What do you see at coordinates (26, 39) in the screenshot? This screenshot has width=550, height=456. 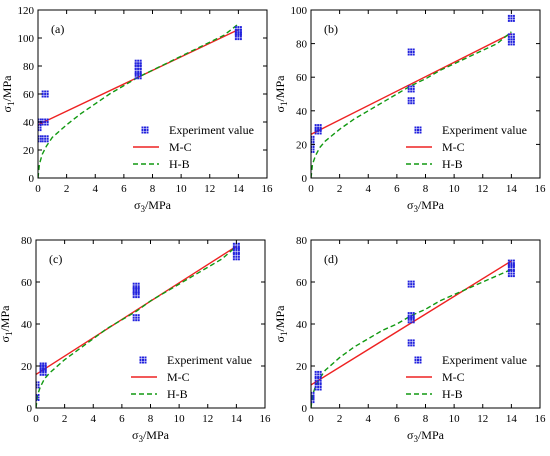 I see `y-tick-label: 100` at bounding box center [26, 39].